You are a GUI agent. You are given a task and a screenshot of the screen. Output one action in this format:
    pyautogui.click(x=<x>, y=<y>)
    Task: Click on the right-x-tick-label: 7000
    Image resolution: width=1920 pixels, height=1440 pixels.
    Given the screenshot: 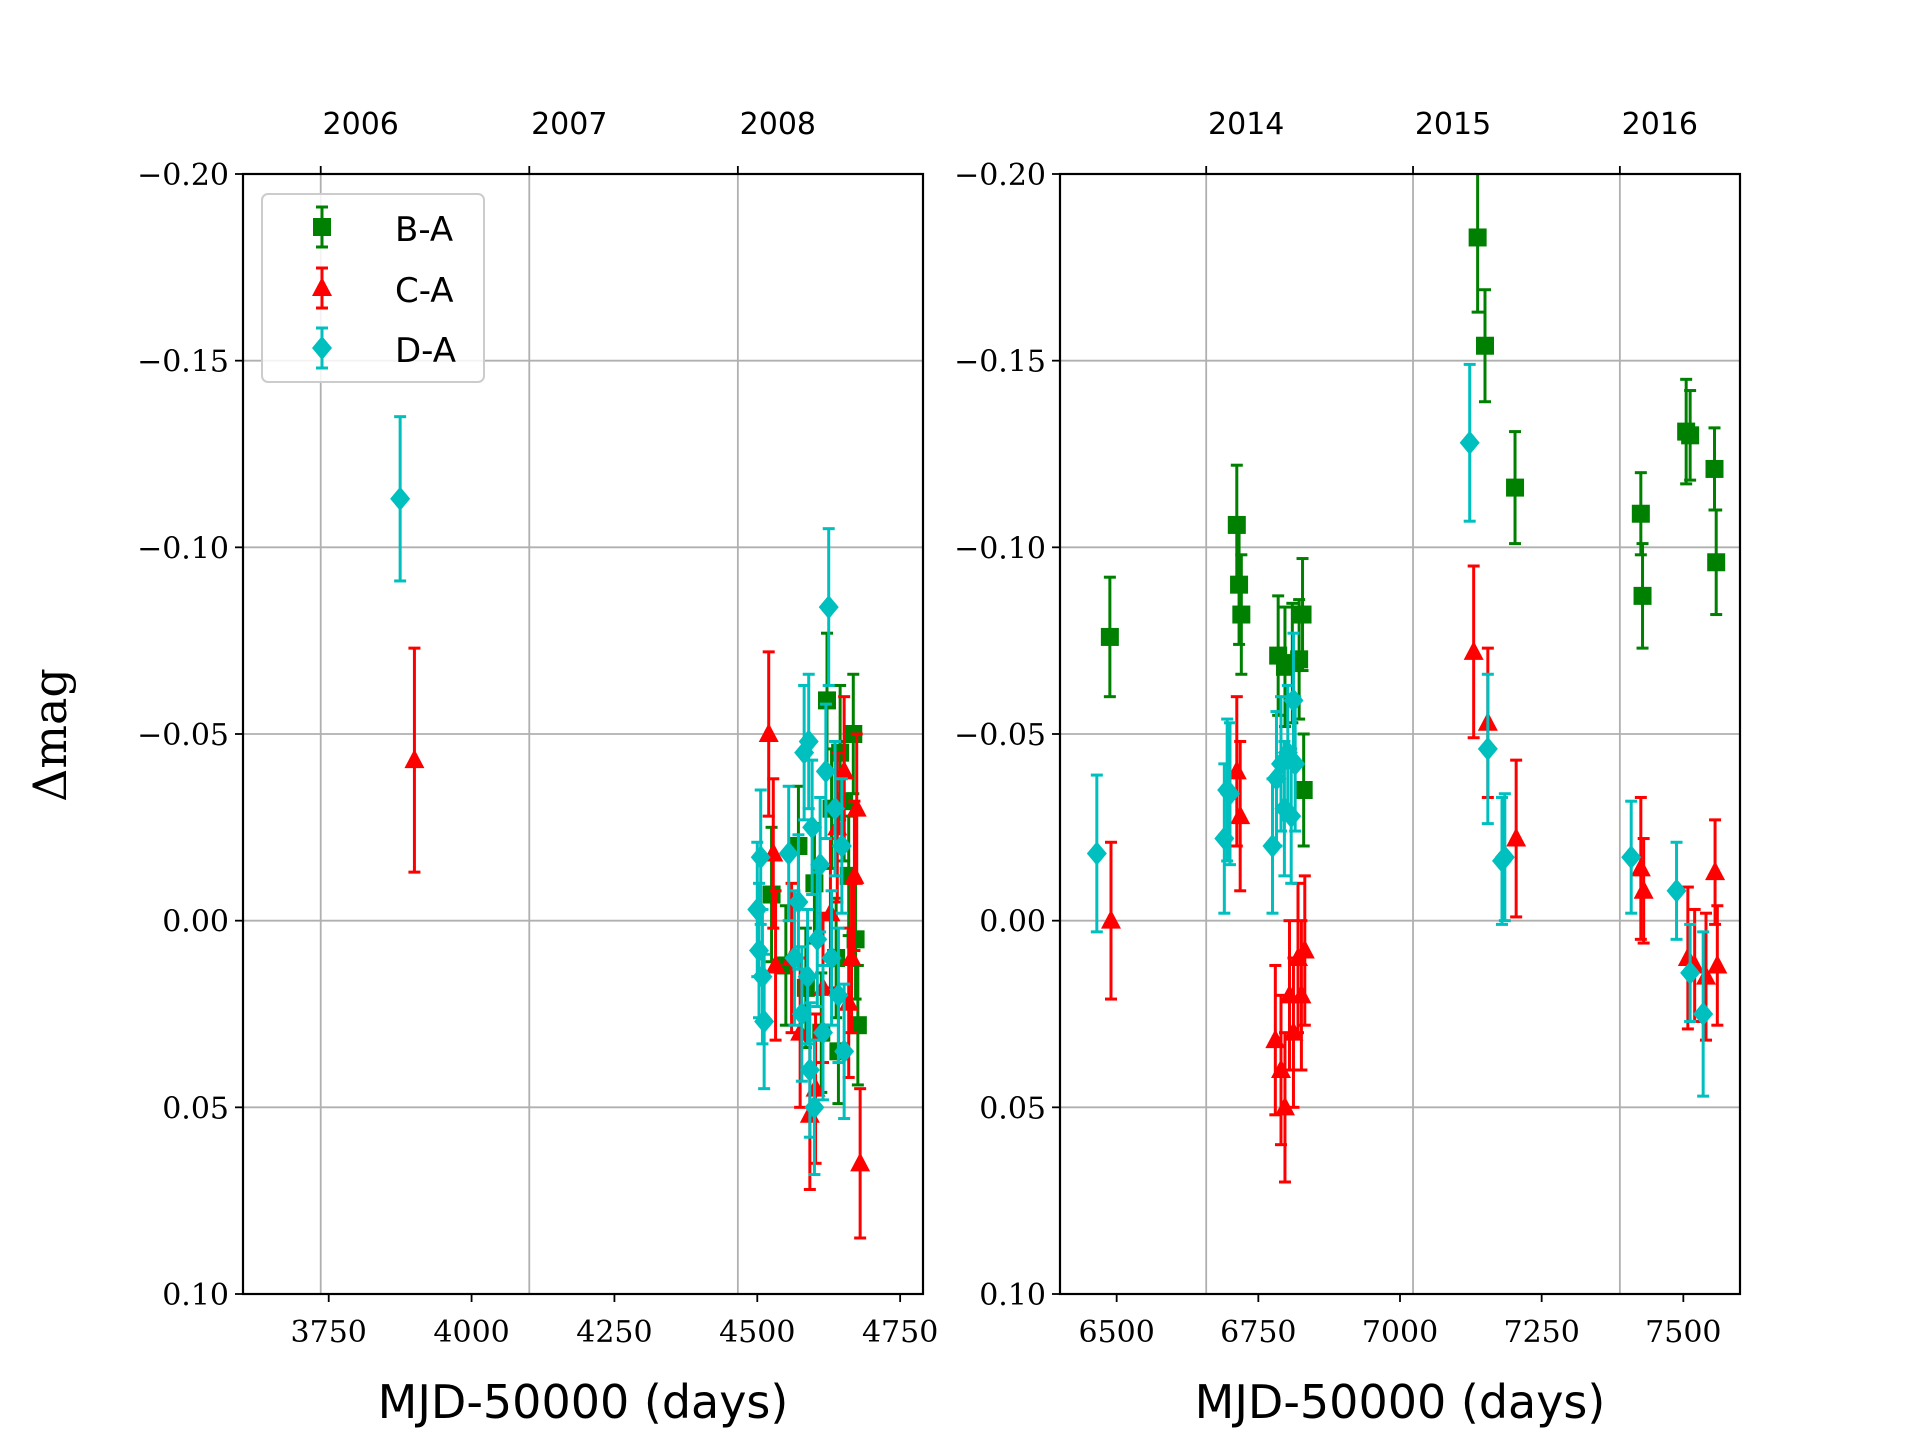 What is the action you would take?
    pyautogui.click(x=1400, y=1332)
    